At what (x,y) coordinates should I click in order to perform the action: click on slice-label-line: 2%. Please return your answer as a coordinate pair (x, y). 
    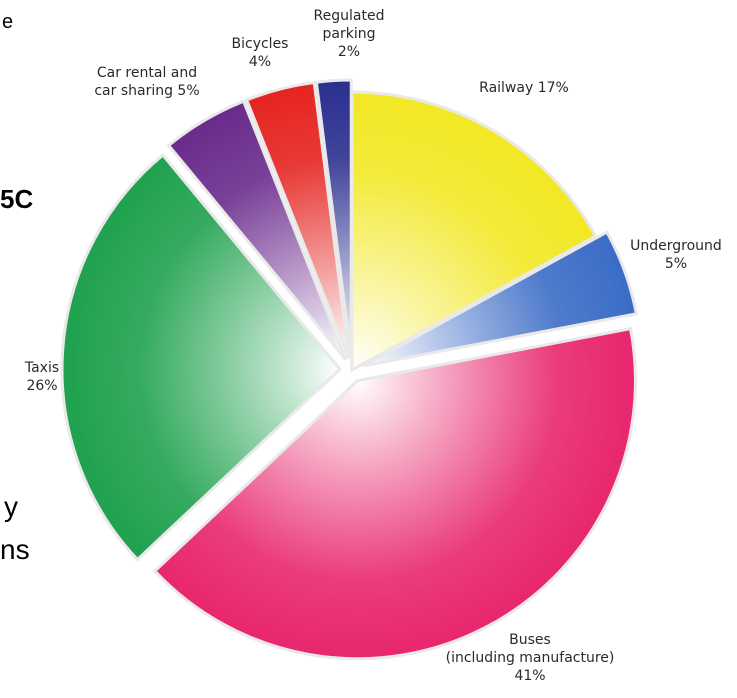
    Looking at the image, I should click on (349, 52).